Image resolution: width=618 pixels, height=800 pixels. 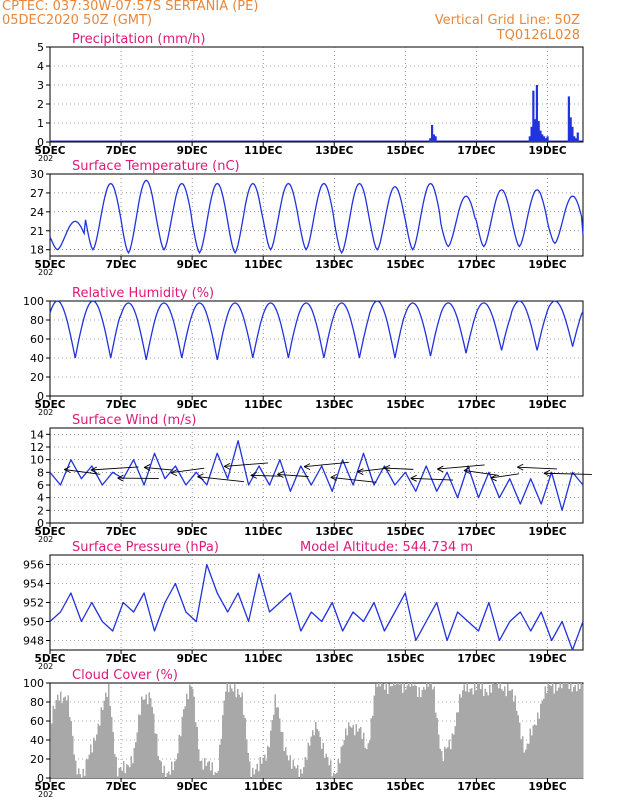 What do you see at coordinates (40, 498) in the screenshot?
I see `y-tick-label: 4` at bounding box center [40, 498].